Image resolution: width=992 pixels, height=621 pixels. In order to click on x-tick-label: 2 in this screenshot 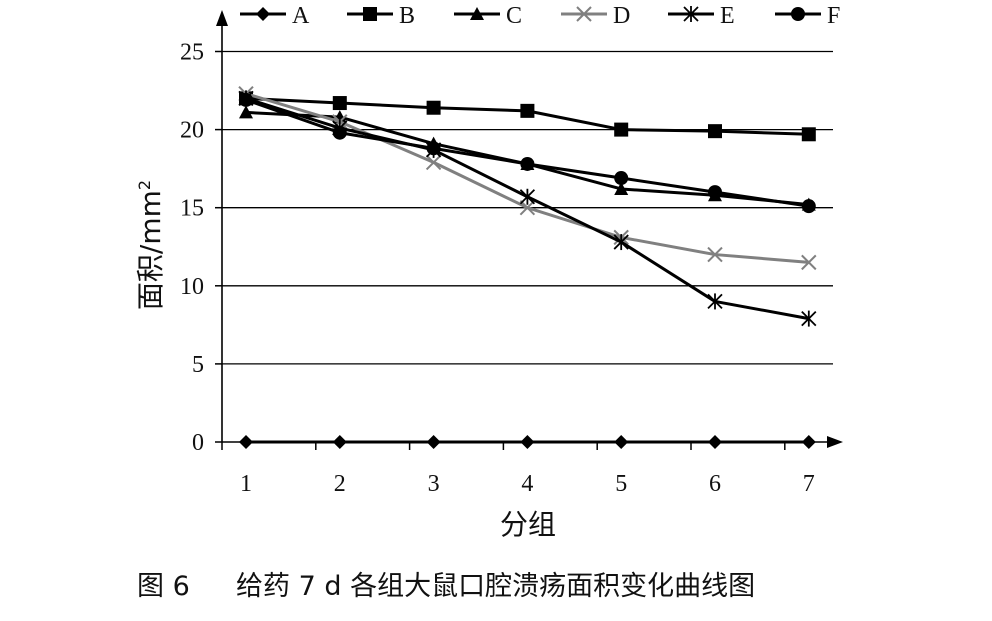, I will do `click(340, 484)`.